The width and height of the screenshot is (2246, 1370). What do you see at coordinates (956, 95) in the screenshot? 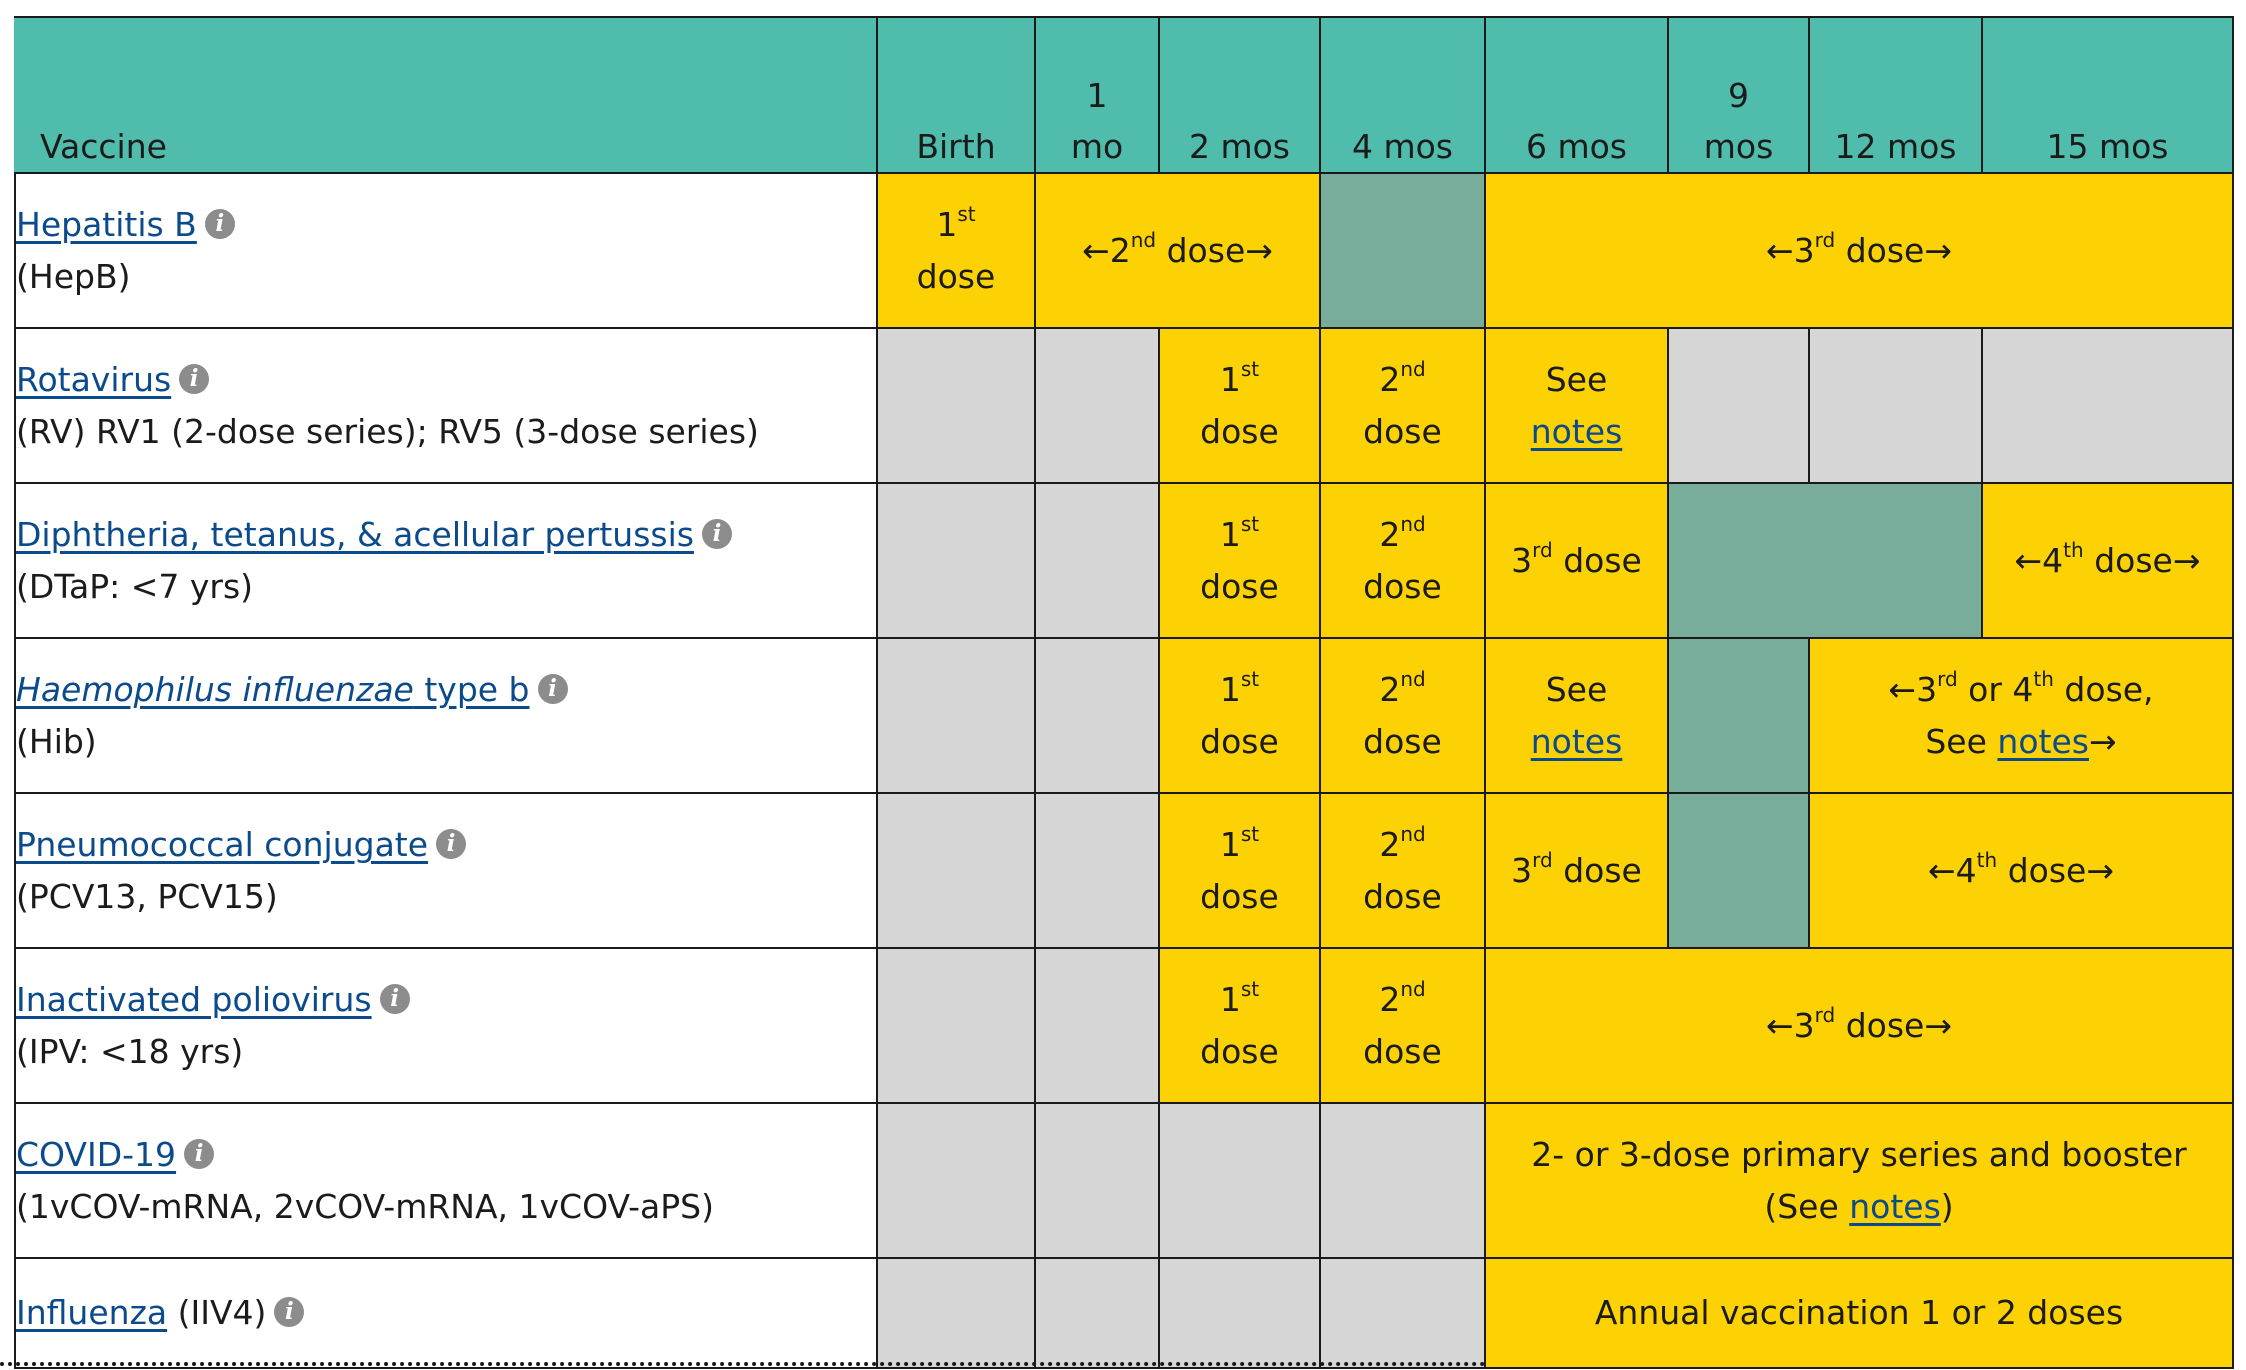
I see `age-header-birth: Birth` at bounding box center [956, 95].